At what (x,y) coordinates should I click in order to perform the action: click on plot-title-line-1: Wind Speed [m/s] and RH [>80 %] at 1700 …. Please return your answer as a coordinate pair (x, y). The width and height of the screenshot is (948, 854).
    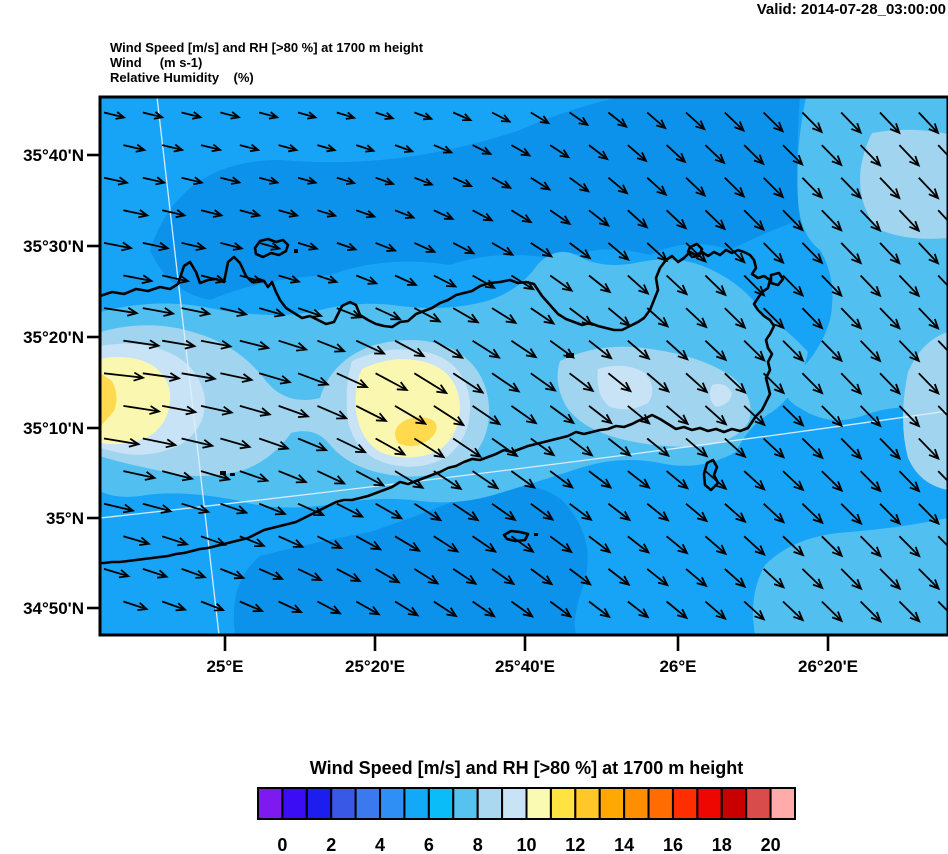
    Looking at the image, I should click on (267, 47).